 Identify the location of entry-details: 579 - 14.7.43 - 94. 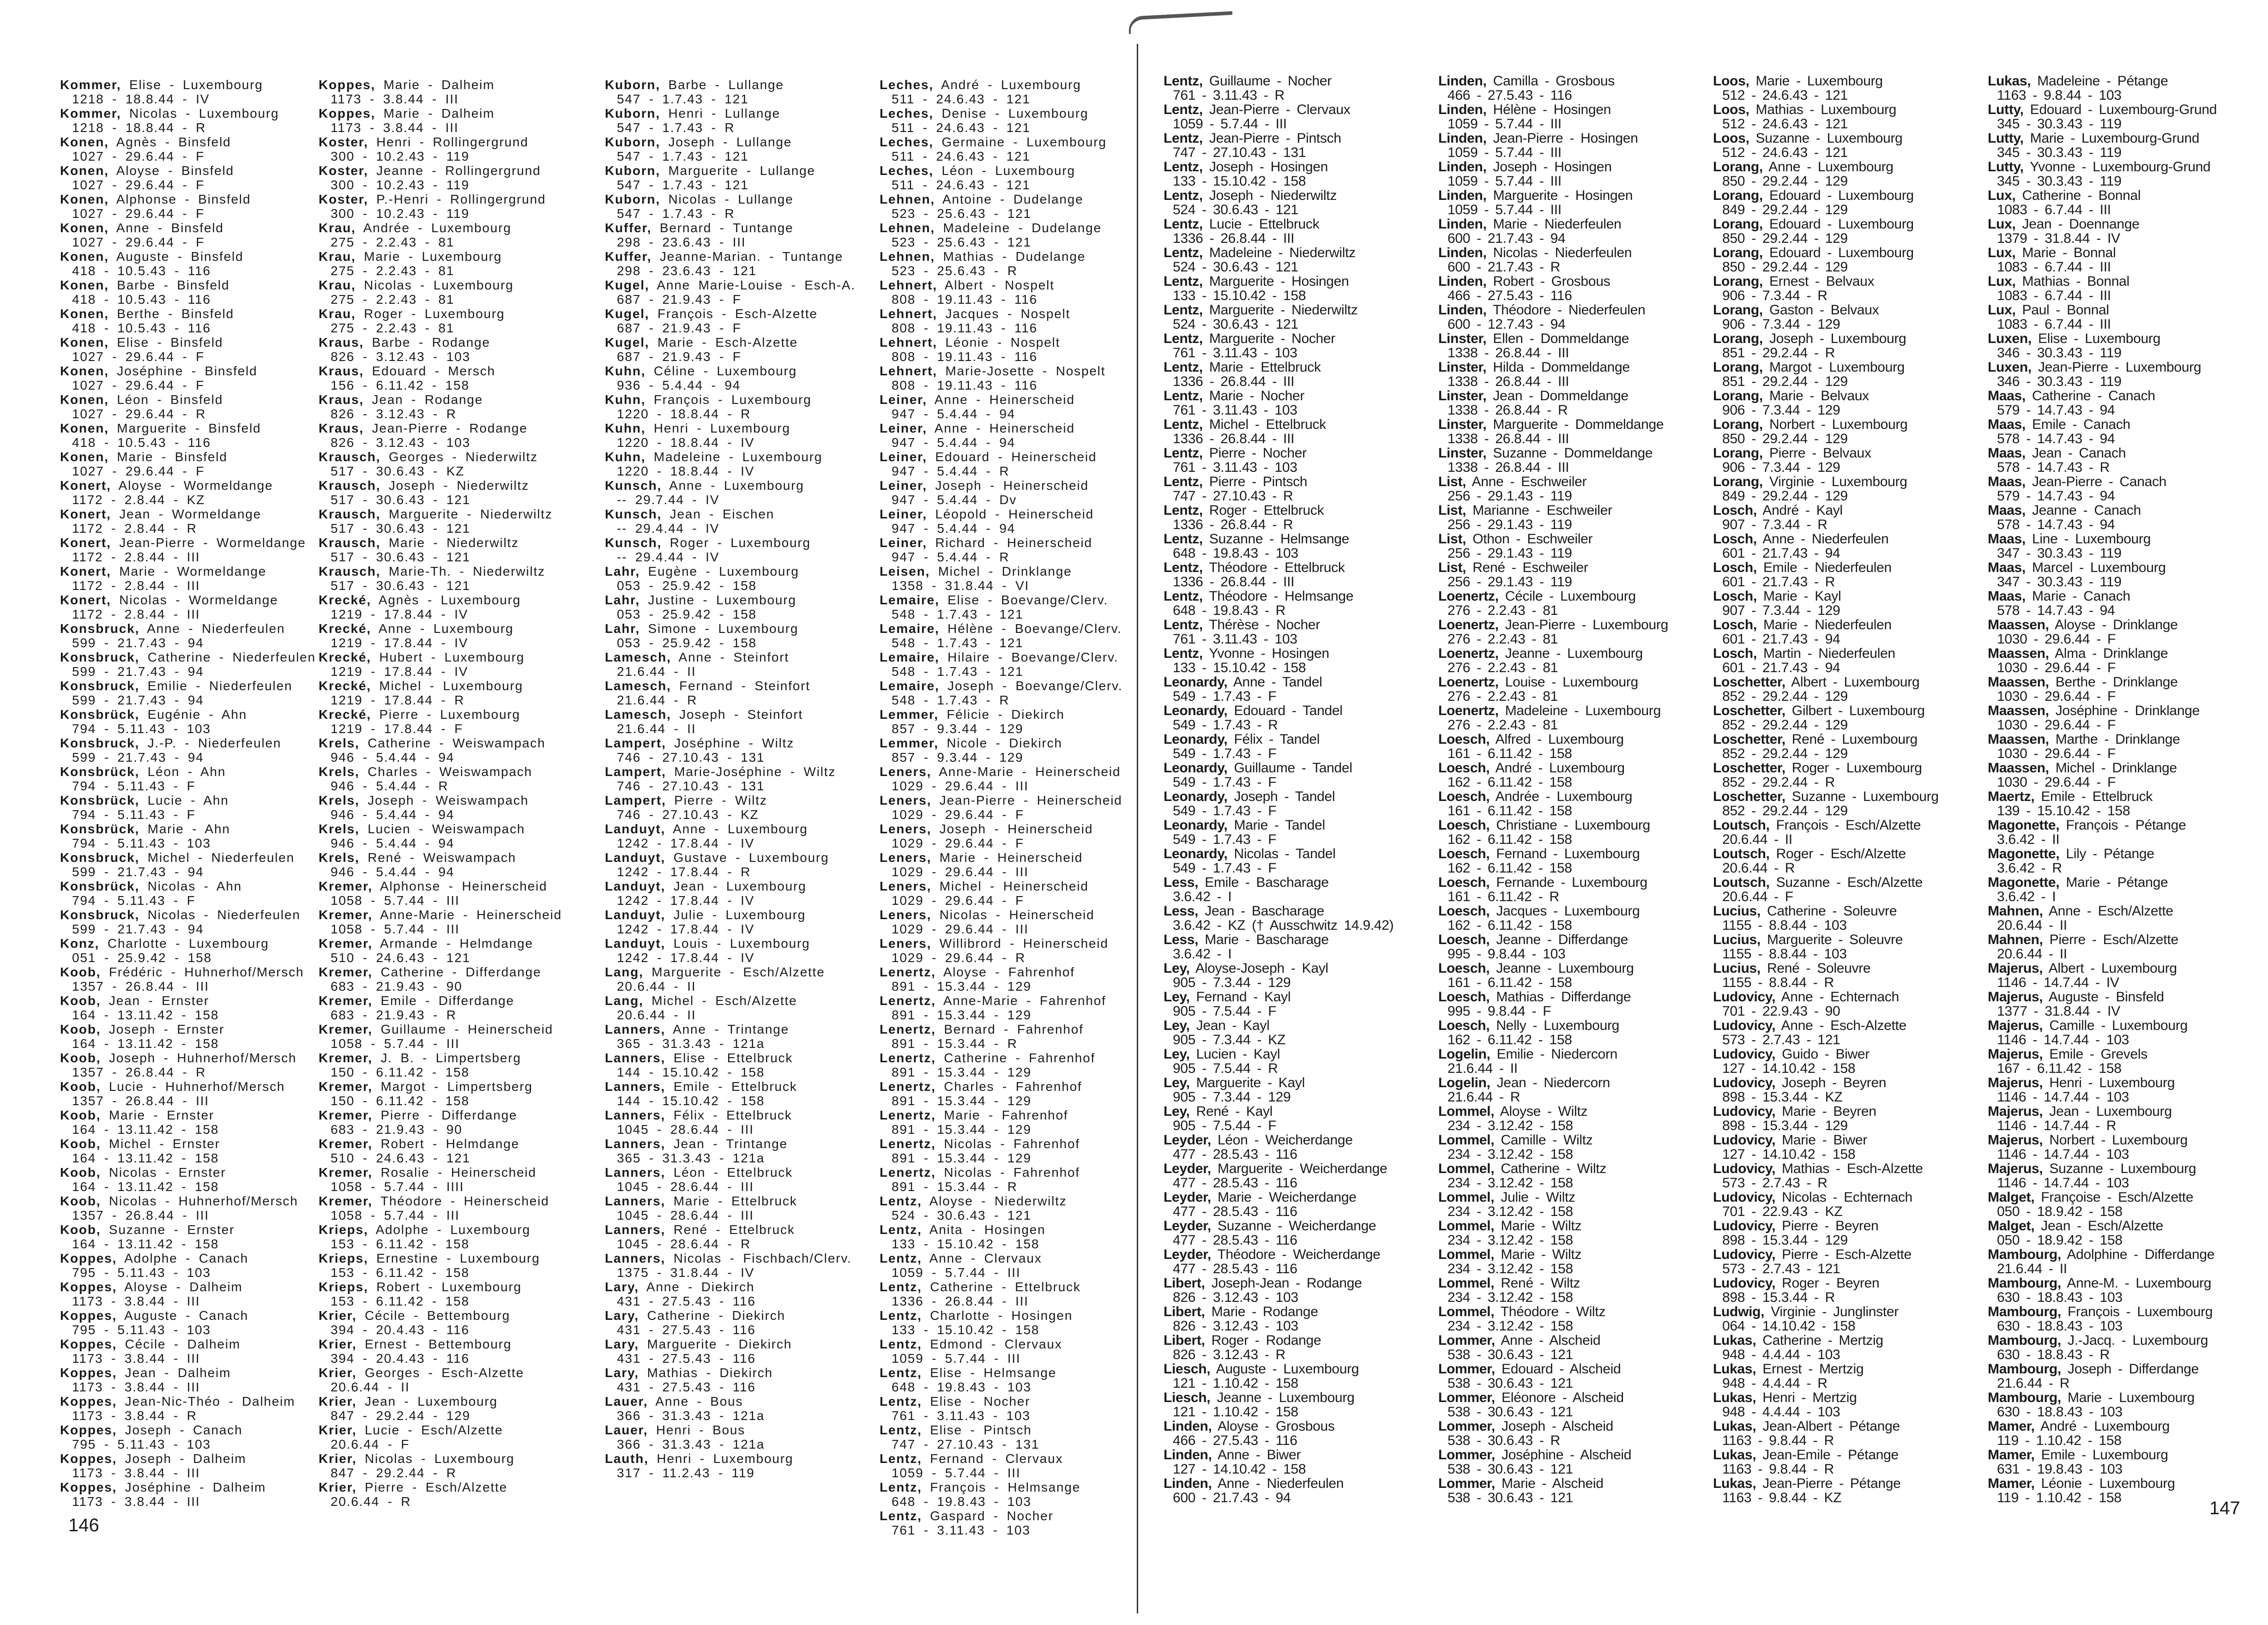
(2056, 410).